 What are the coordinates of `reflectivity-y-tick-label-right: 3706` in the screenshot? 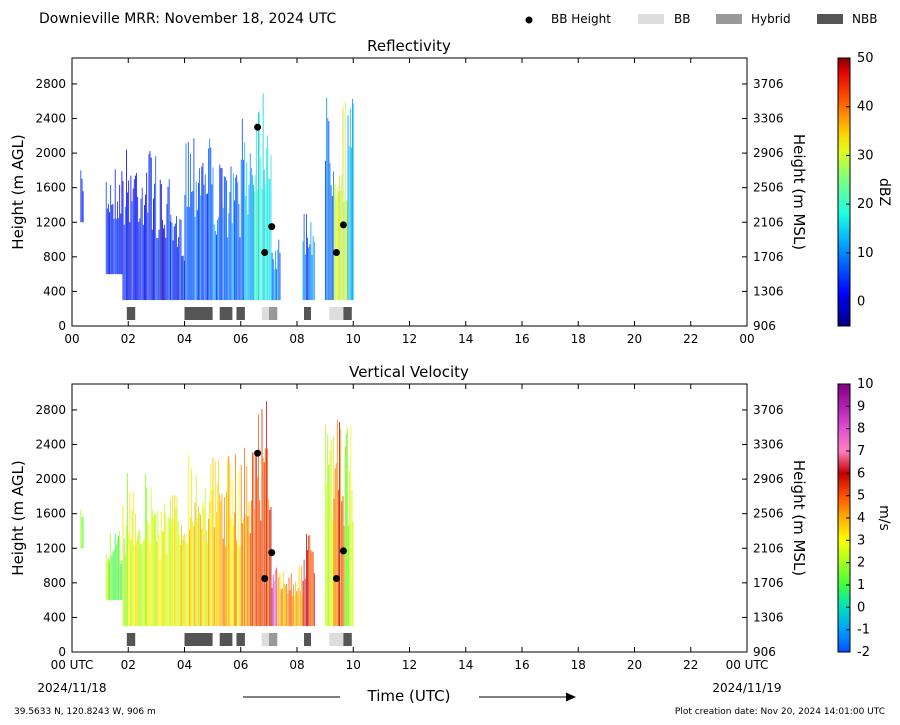 It's located at (768, 84).